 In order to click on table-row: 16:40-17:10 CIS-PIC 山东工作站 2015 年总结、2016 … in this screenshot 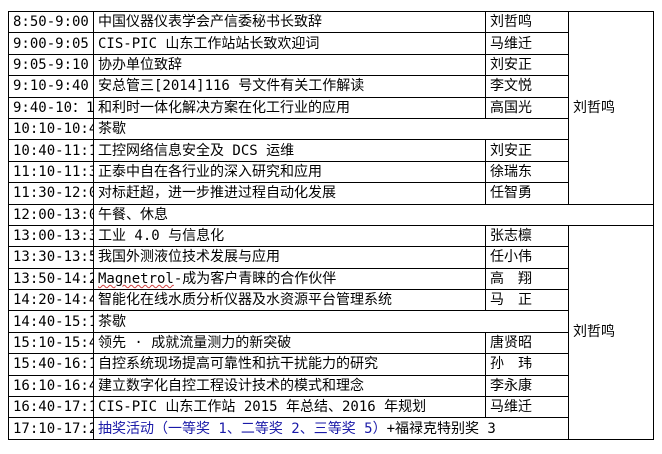, I will do `click(331, 407)`.